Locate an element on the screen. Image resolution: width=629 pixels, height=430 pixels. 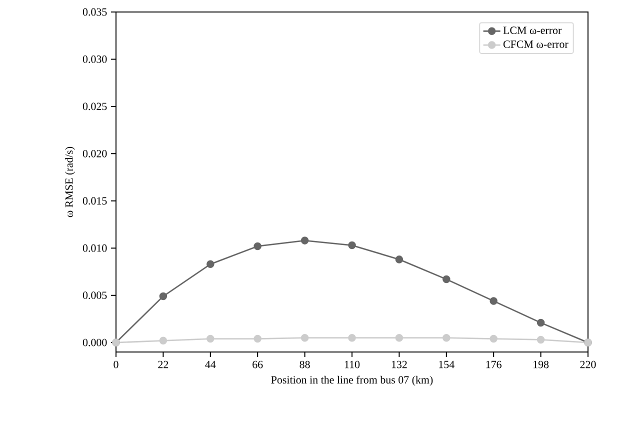
y-tick-label: 0.035 is located at coordinates (94, 12).